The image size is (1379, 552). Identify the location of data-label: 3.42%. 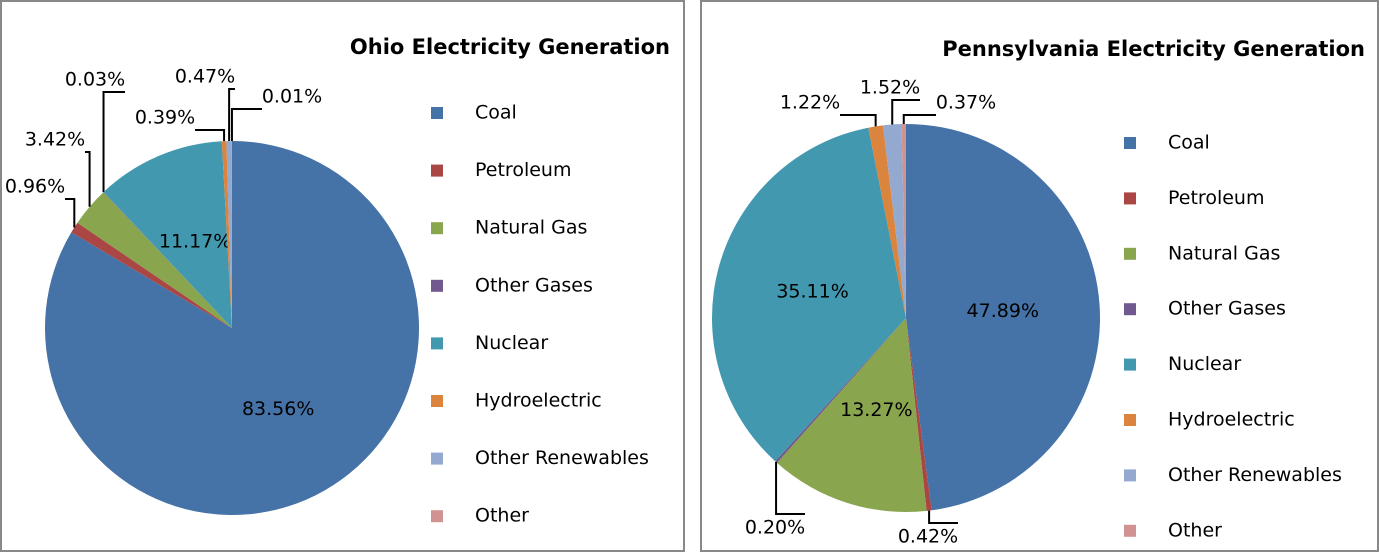
(55, 140).